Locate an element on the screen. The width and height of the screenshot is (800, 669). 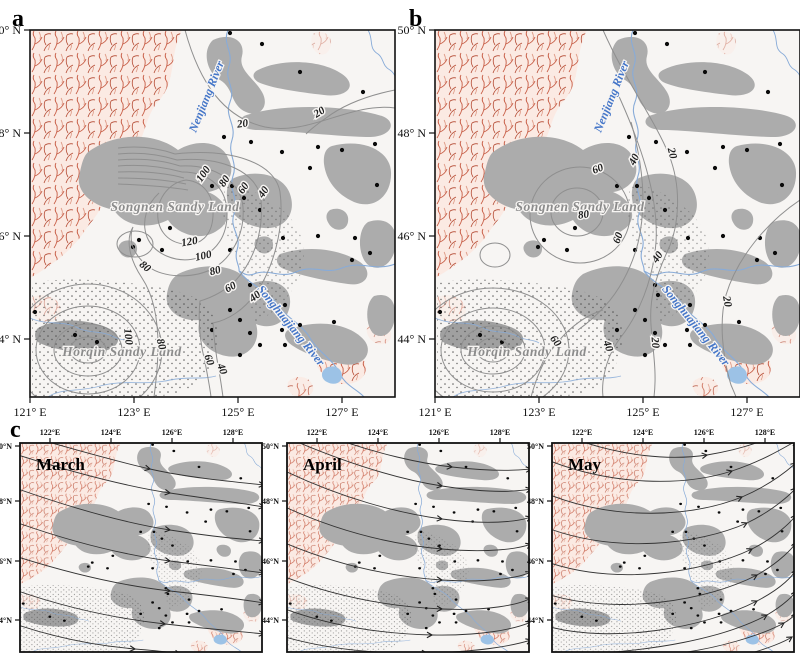
panel-c-april-map: April is located at coordinates (395, 540).